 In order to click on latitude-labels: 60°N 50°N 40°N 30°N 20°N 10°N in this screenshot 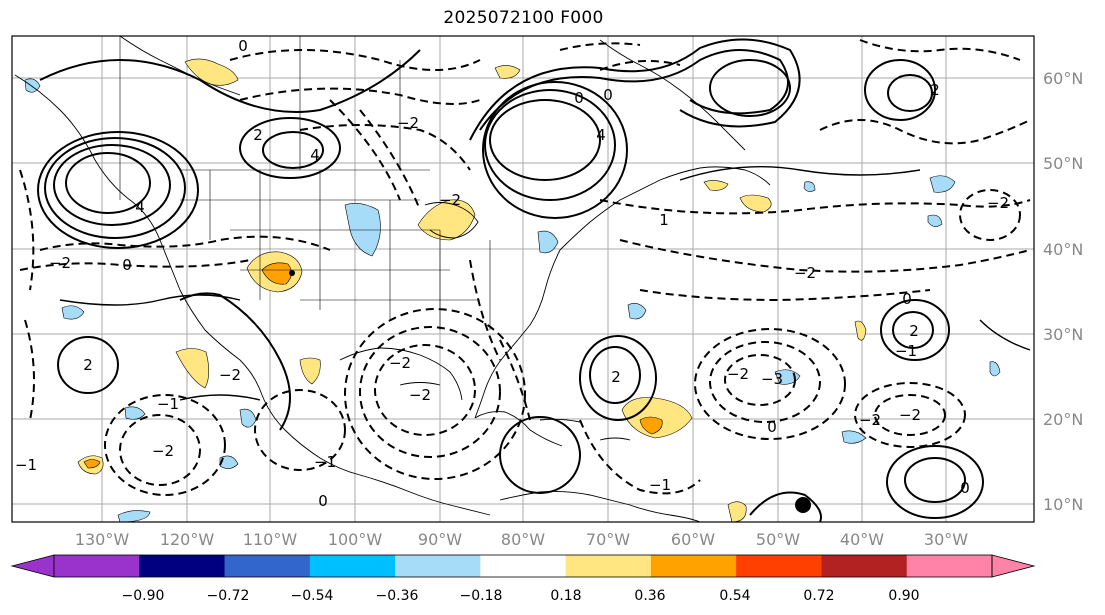, I will do `click(1063, 291)`.